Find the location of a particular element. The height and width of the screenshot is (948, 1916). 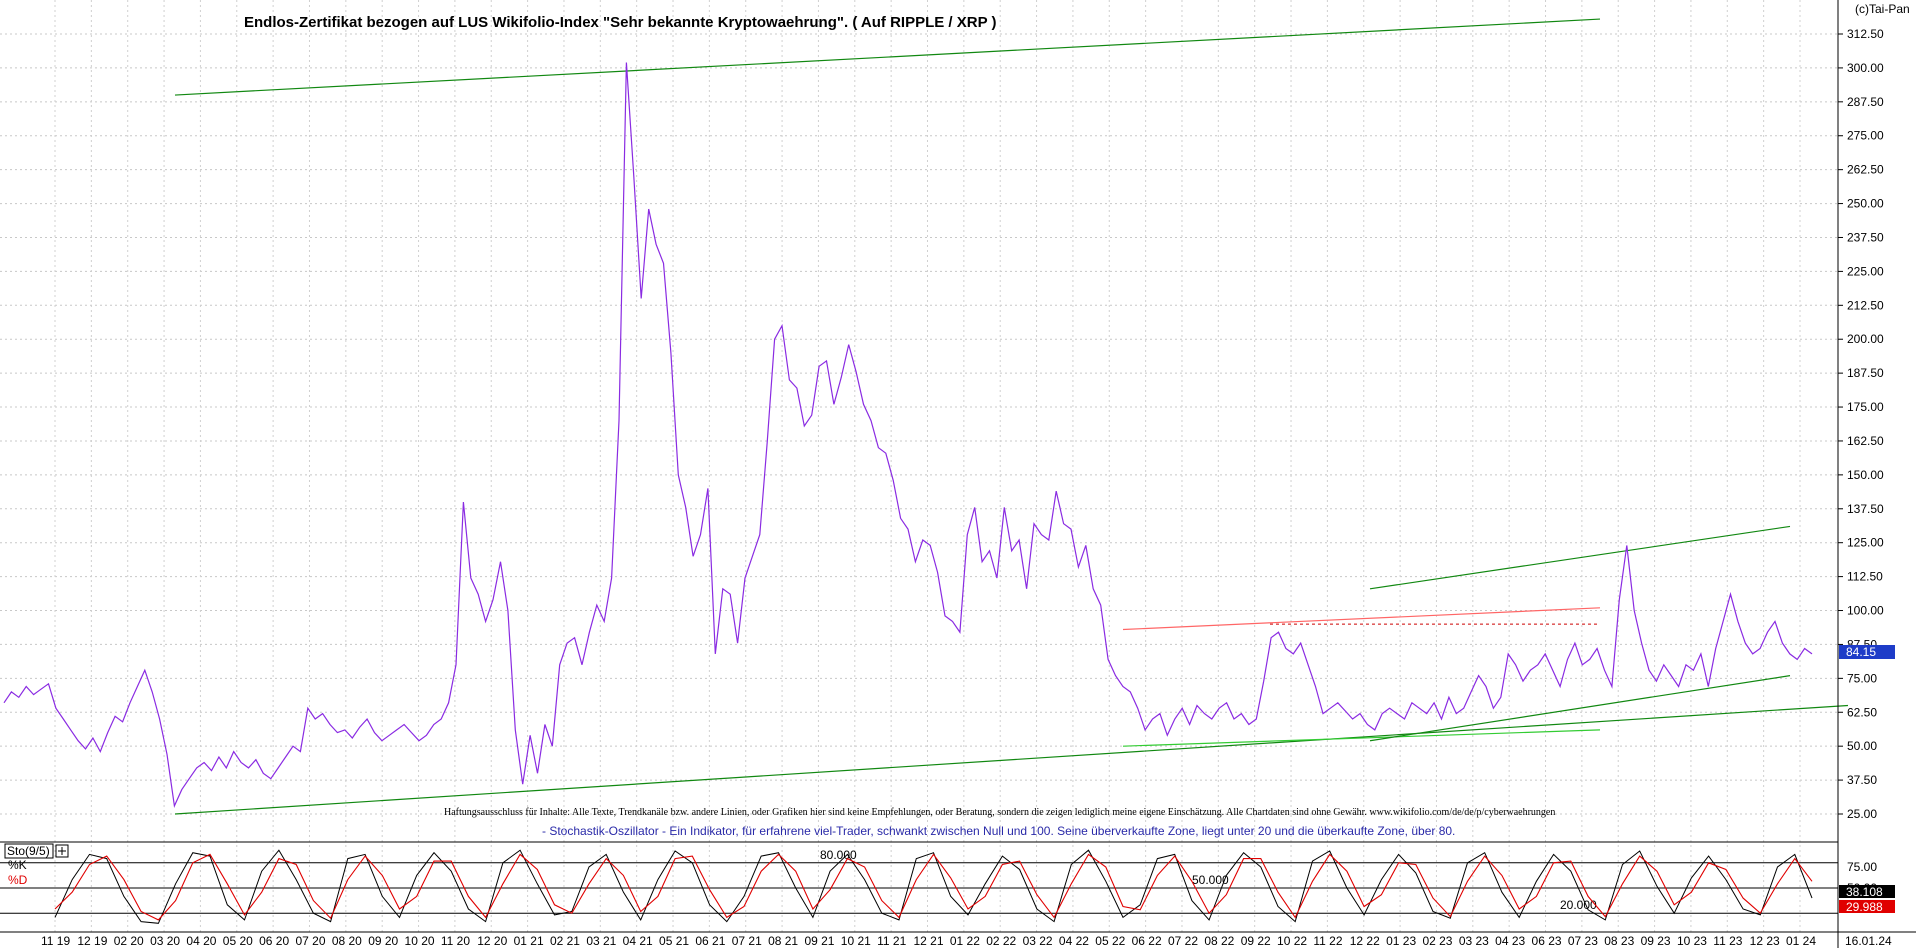

y-tick-label: 250.00 is located at coordinates (1865, 204).